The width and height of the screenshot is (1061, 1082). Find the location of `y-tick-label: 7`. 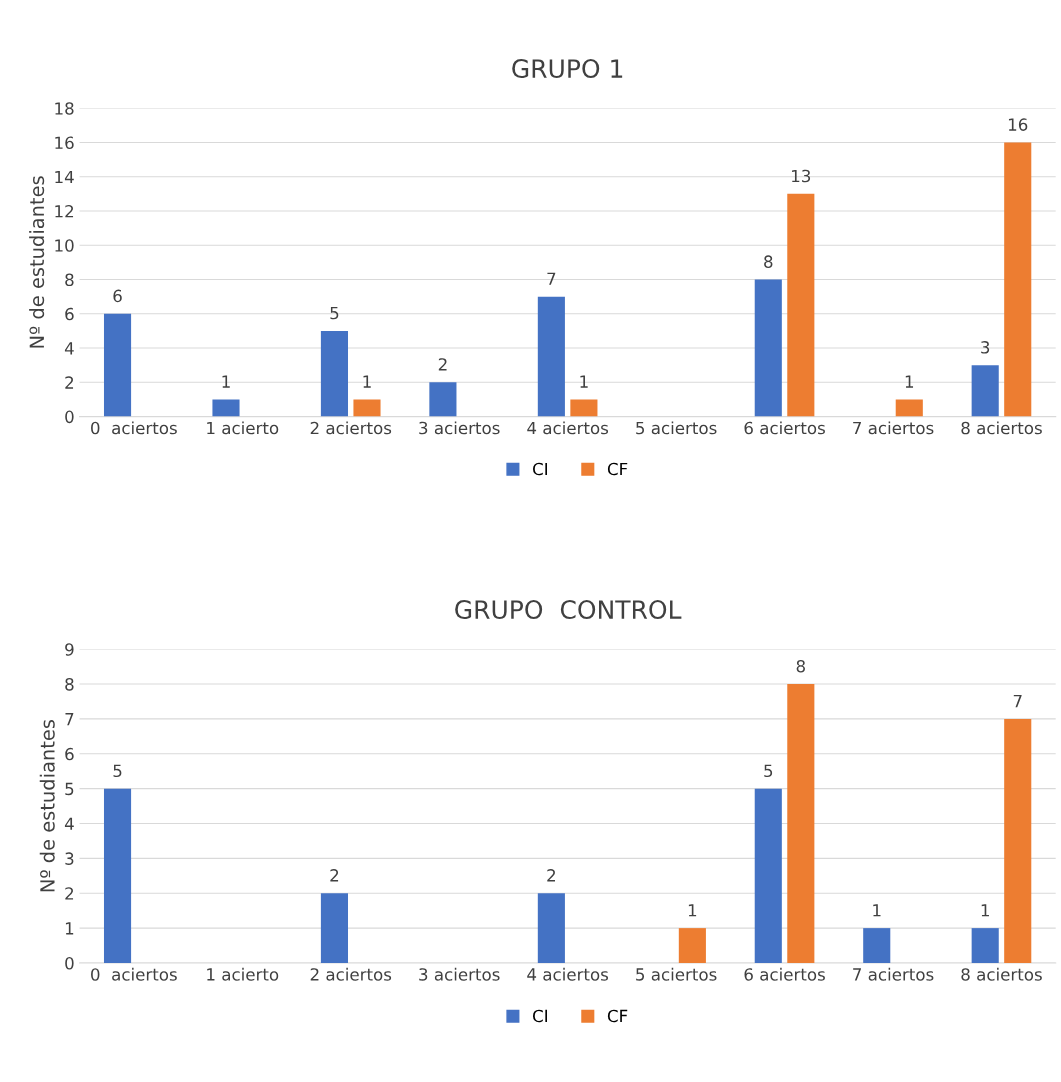

y-tick-label: 7 is located at coordinates (69, 719).